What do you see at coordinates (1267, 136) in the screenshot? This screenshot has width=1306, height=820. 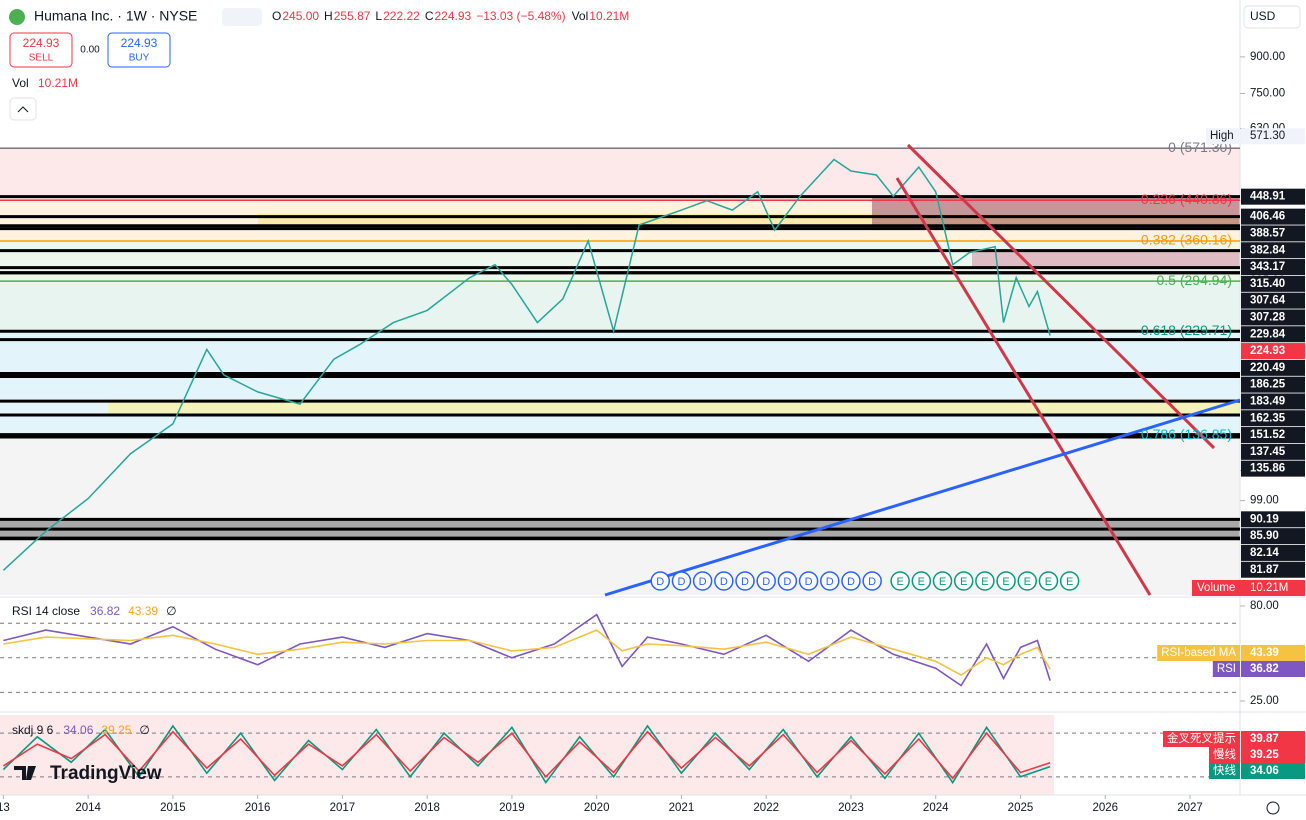 I see `high-value: 571.30` at bounding box center [1267, 136].